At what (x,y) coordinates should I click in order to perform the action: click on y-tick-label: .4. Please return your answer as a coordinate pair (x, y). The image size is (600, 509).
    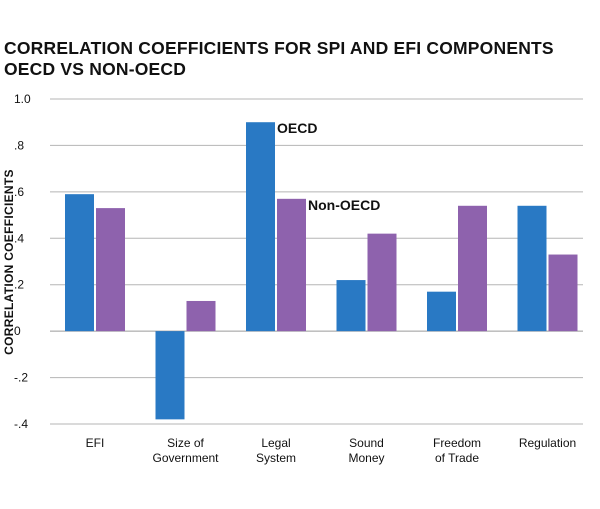
    Looking at the image, I should click on (19, 238).